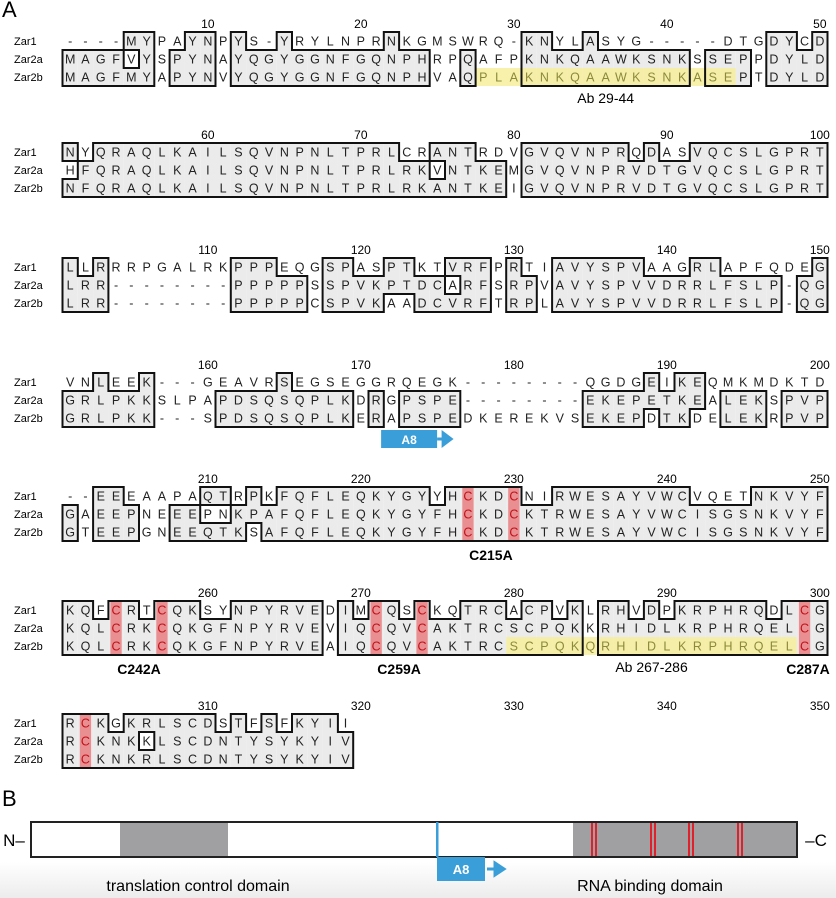  Describe the element at coordinates (743, 401) in the screenshot. I see `residue: E` at that location.